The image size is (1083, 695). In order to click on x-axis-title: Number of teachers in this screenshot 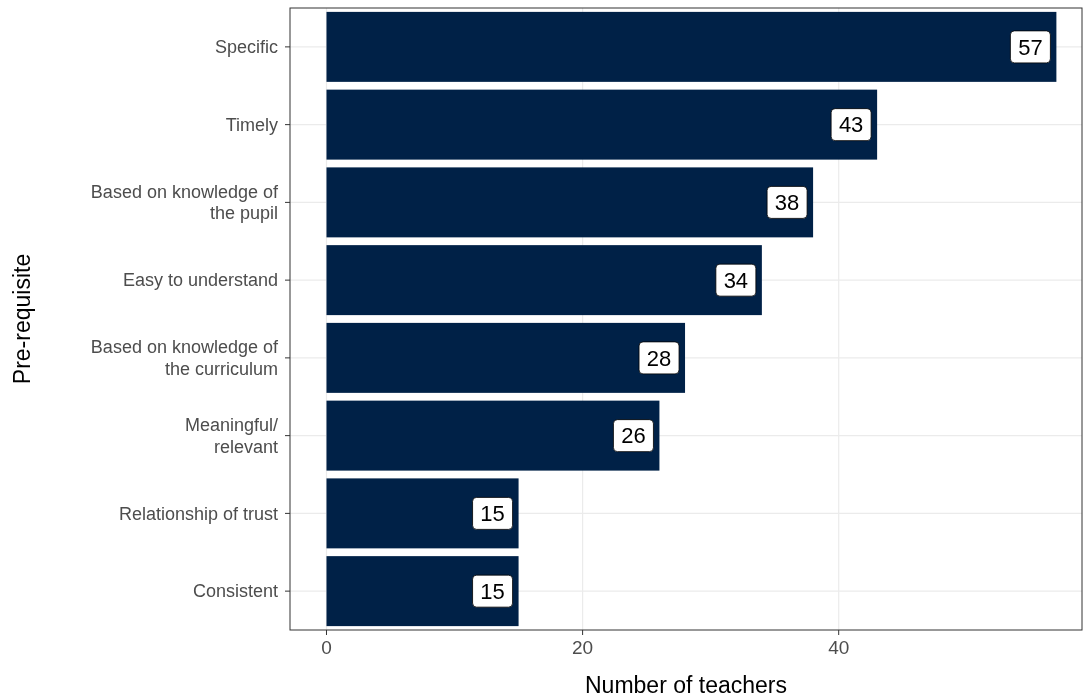, I will do `click(686, 683)`.